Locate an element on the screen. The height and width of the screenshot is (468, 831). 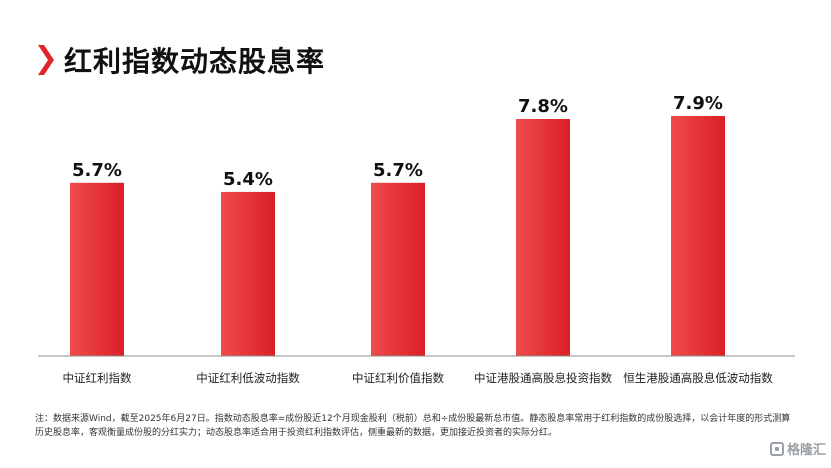
title-block: 红利指数动态股息率 is located at coordinates (181, 60).